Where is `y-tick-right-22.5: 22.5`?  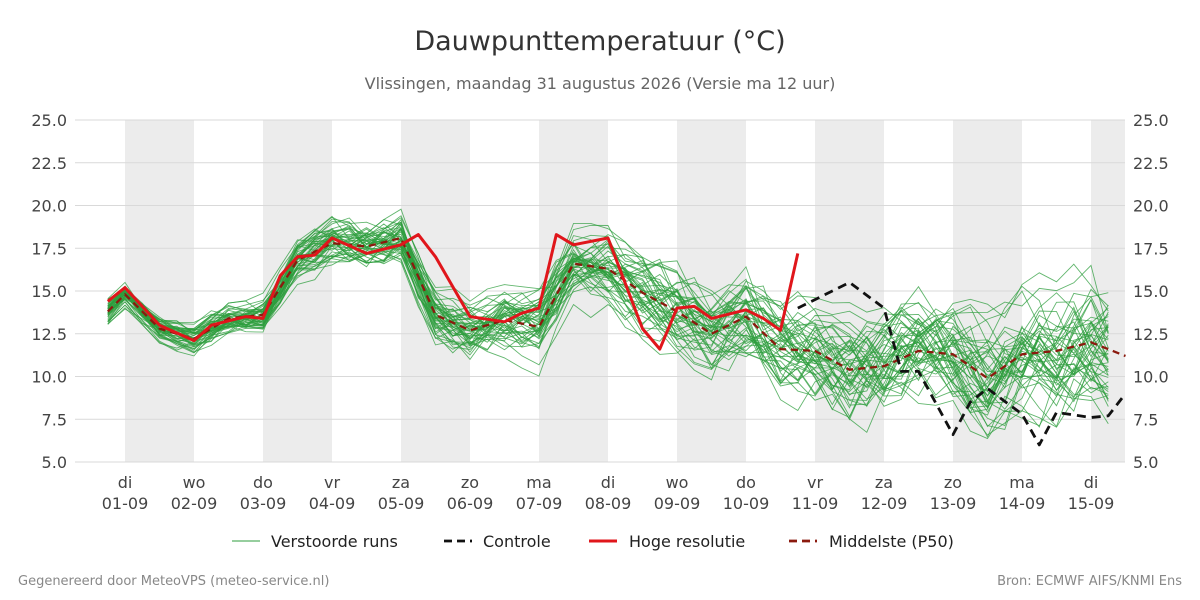
y-tick-right-22.5: 22.5 is located at coordinates (1151, 163).